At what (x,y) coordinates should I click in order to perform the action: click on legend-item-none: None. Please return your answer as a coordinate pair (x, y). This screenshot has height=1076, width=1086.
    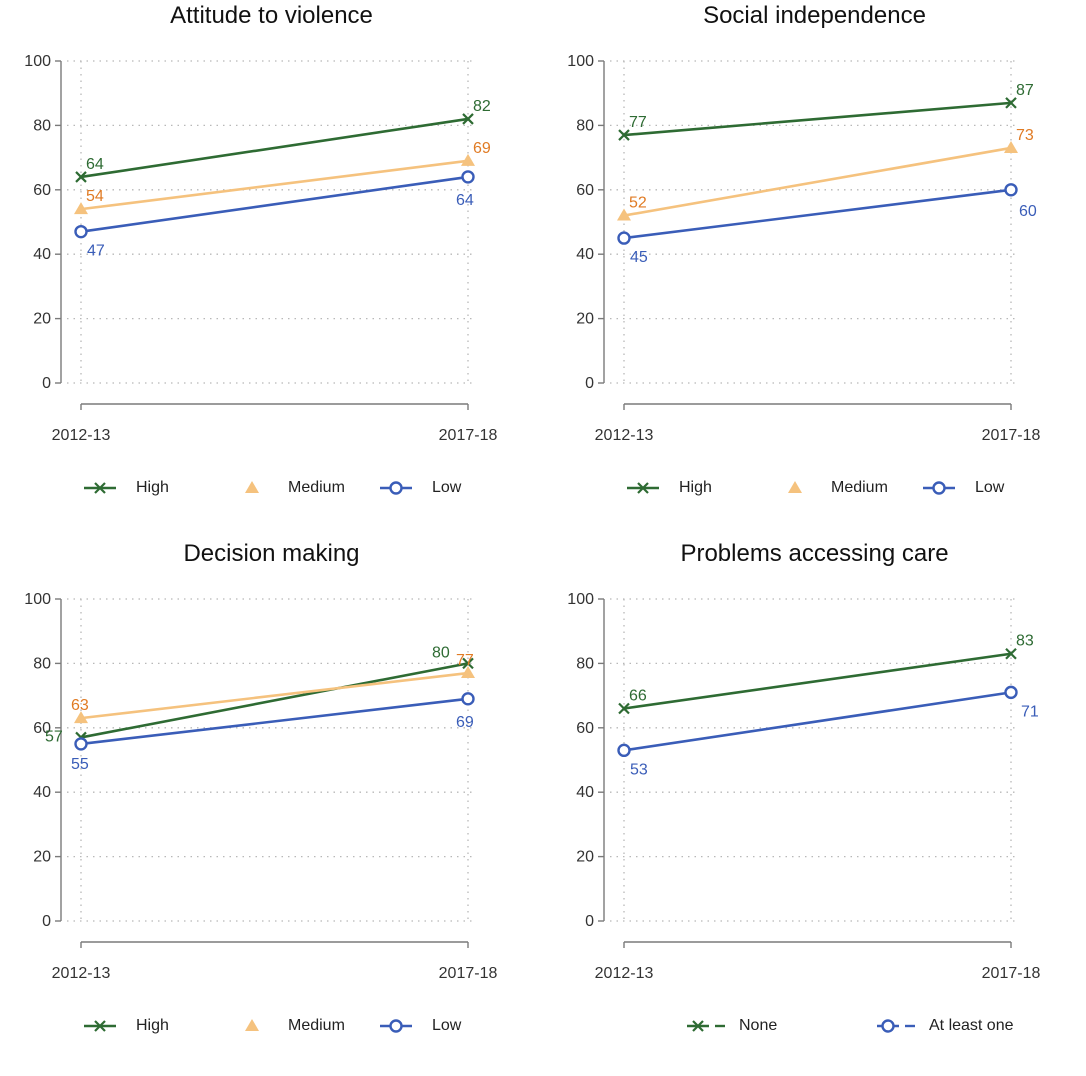
    Looking at the image, I should click on (730, 1026).